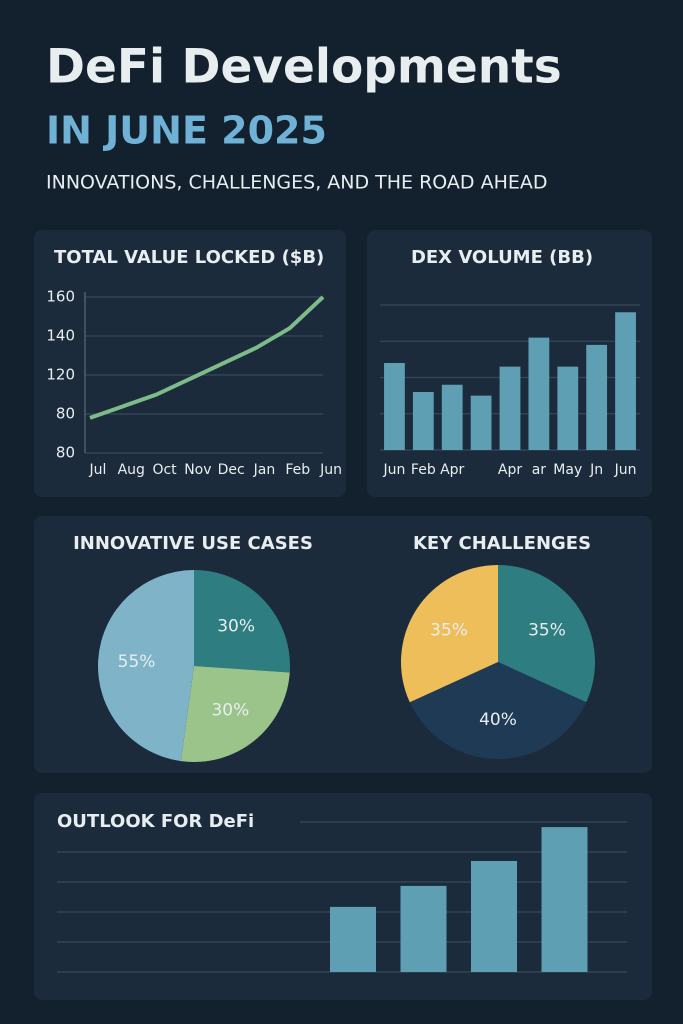  Describe the element at coordinates (502, 543) in the screenshot. I see `chart-title: KEY CHALLENGES` at that location.